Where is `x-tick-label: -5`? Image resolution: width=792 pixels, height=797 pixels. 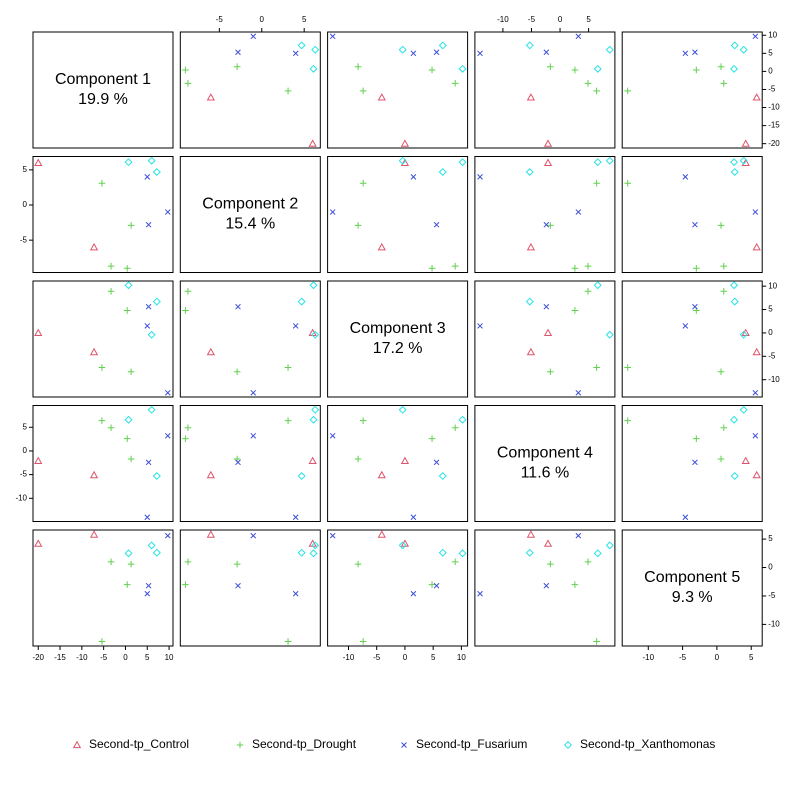 x-tick-label: -5 is located at coordinates (683, 657).